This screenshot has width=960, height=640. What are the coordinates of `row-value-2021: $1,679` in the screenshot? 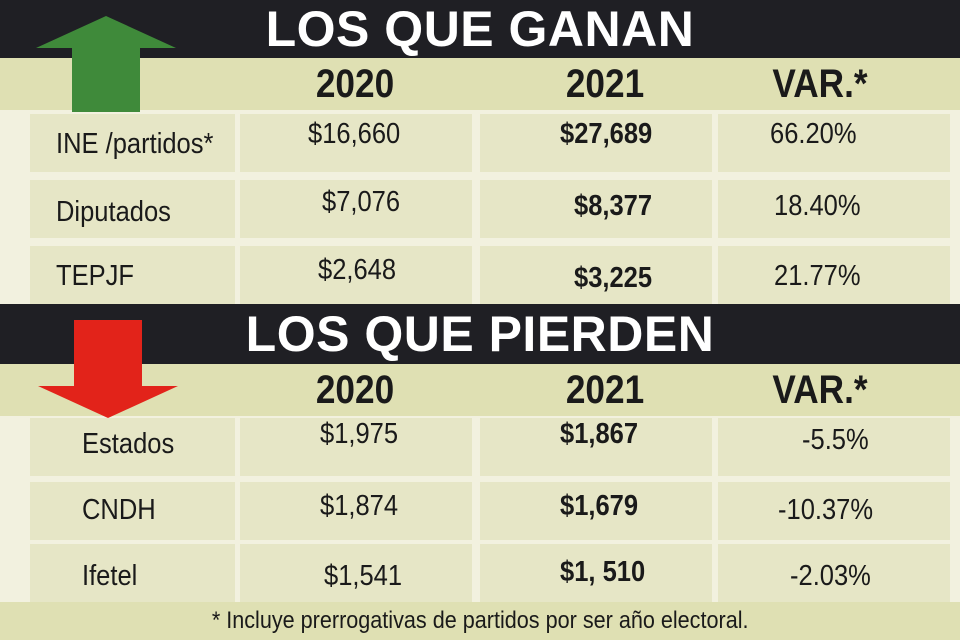 It's located at (599, 506).